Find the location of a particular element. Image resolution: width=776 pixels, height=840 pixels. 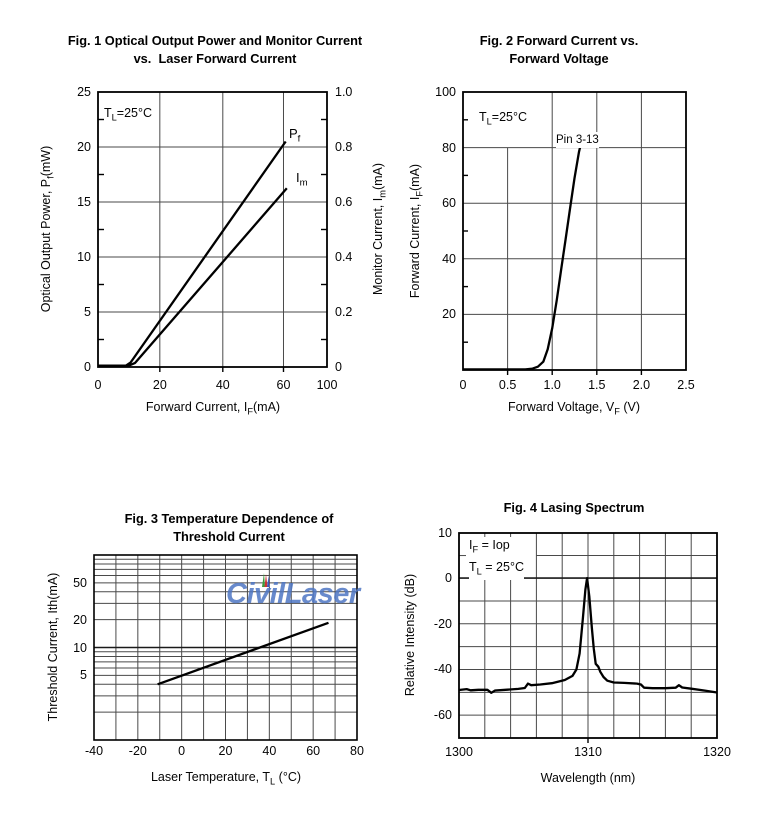

fig2-annotation-1: TL=25°C is located at coordinates (503, 119).